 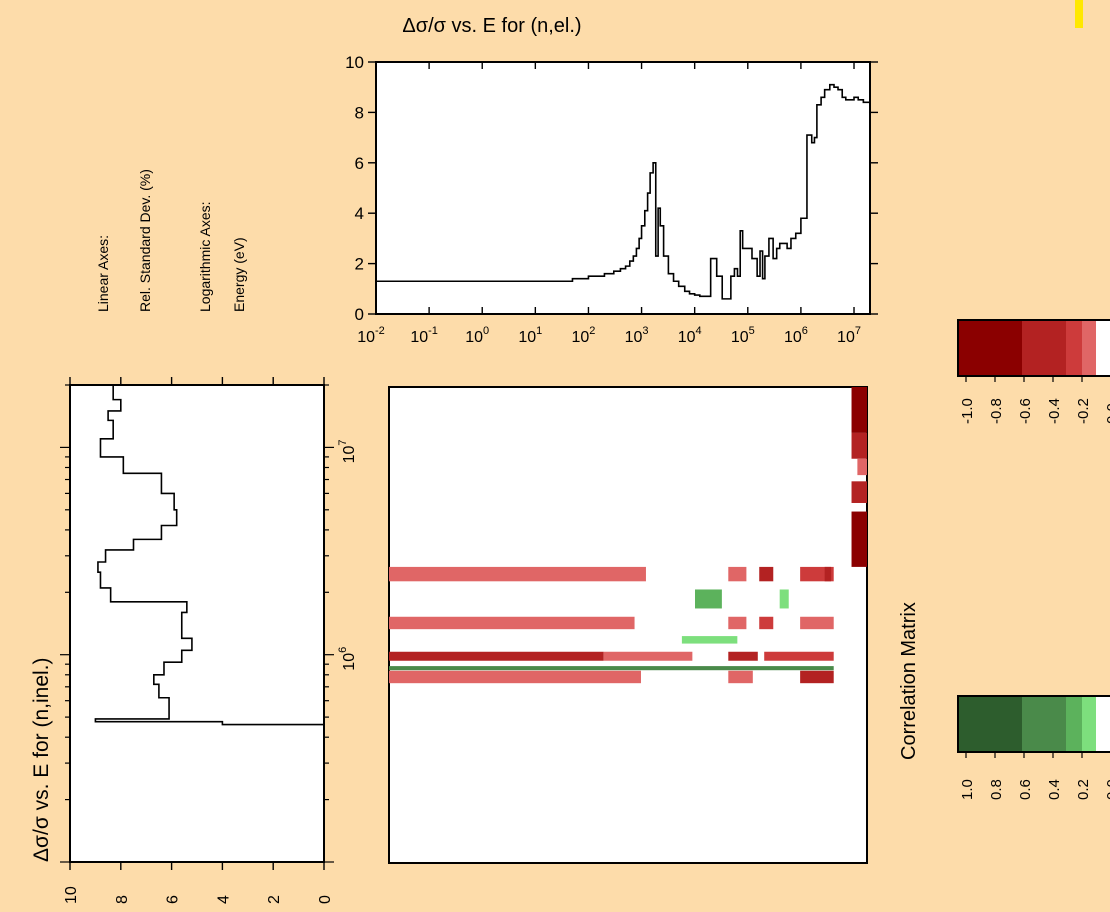 What do you see at coordinates (209, 563) in the screenshot?
I see `inelastic-series-line` at bounding box center [209, 563].